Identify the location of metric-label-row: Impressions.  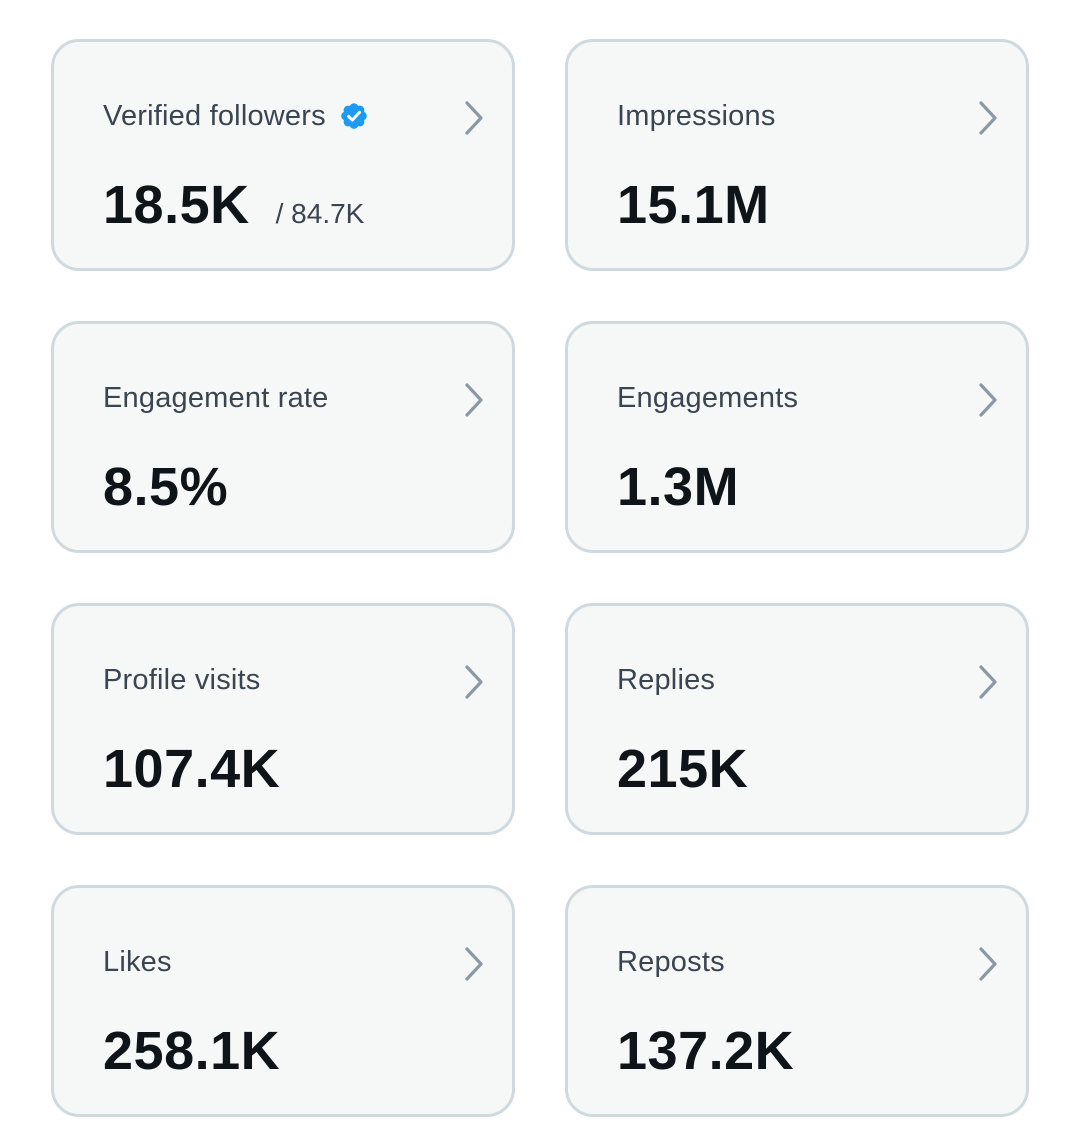
(696, 116).